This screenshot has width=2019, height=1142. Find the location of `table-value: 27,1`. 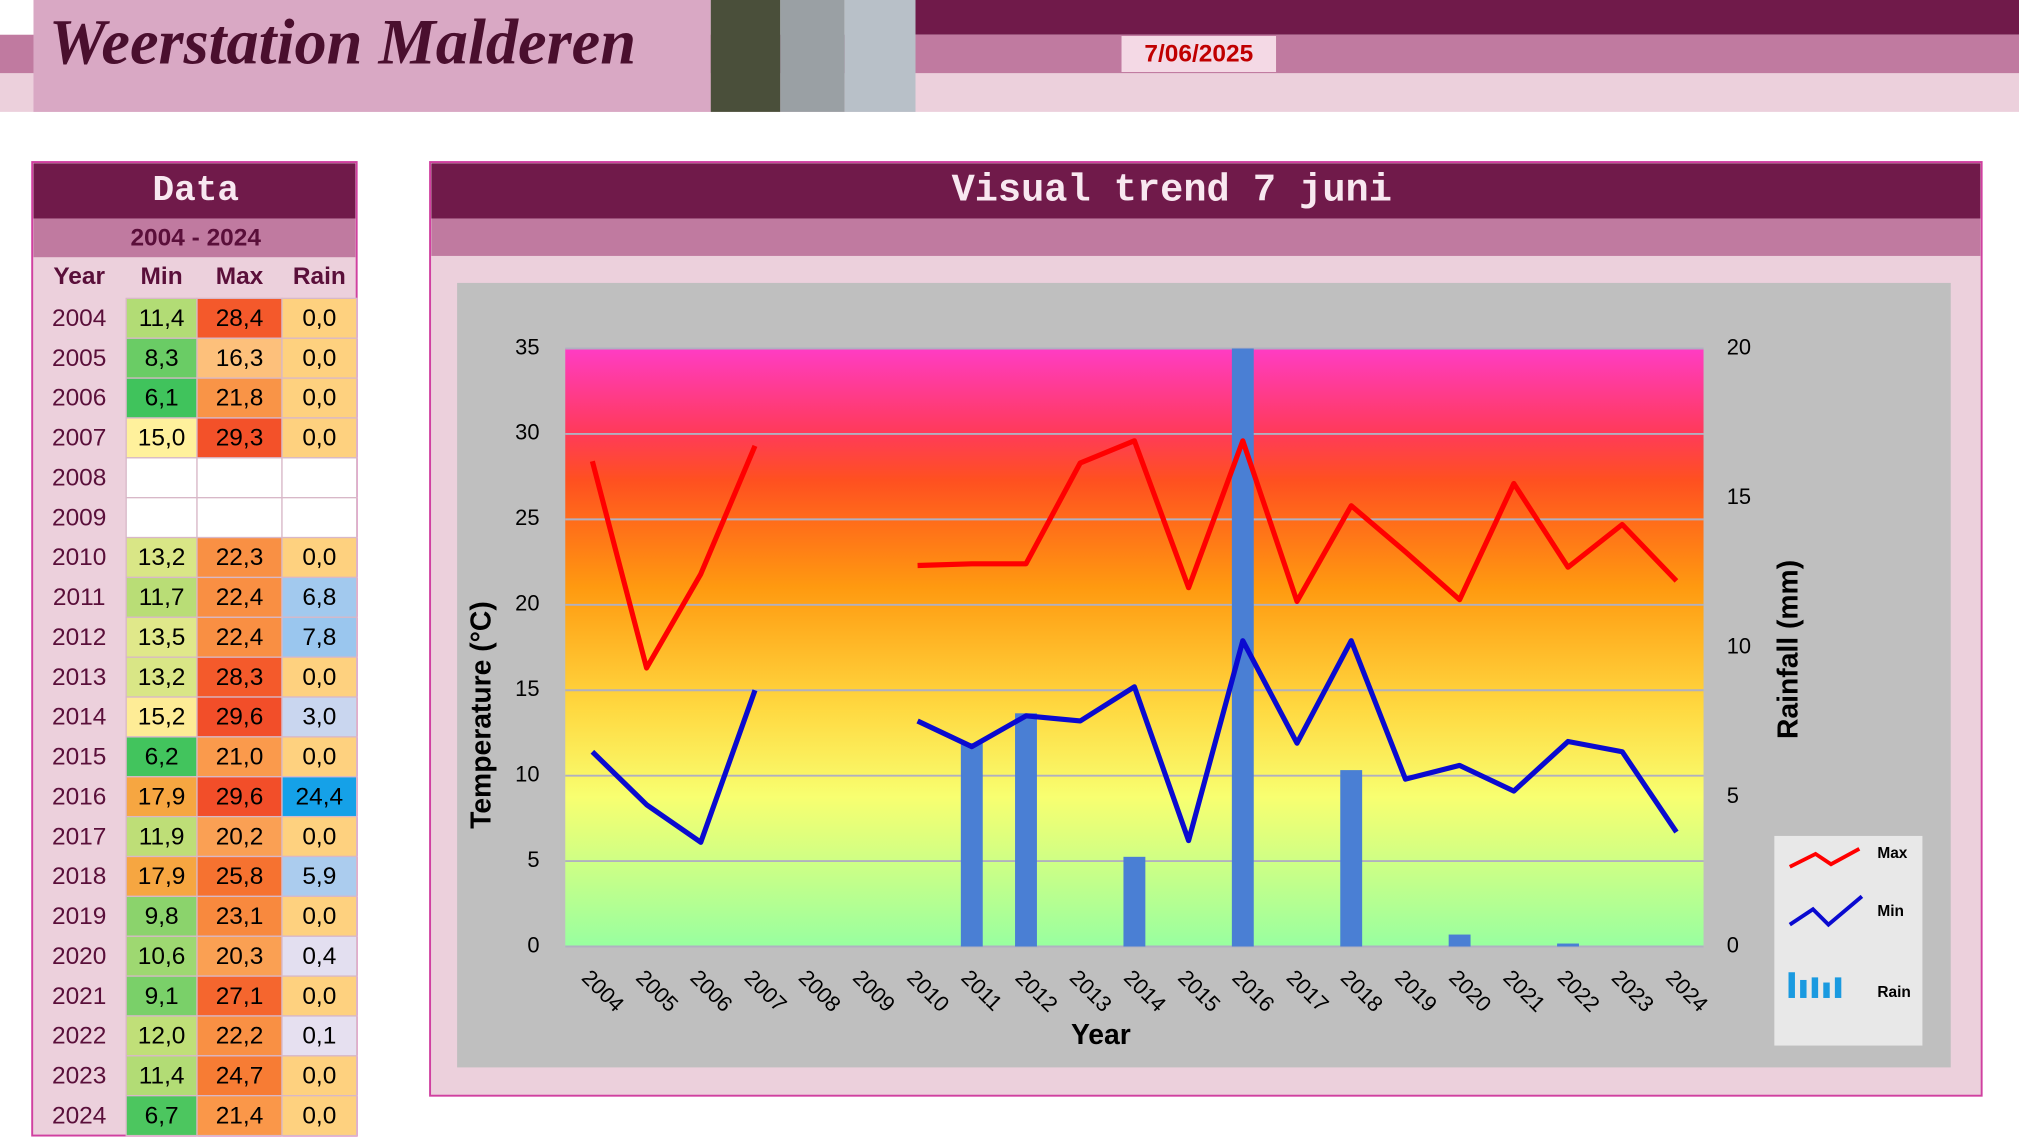

table-value: 27,1 is located at coordinates (240, 996).